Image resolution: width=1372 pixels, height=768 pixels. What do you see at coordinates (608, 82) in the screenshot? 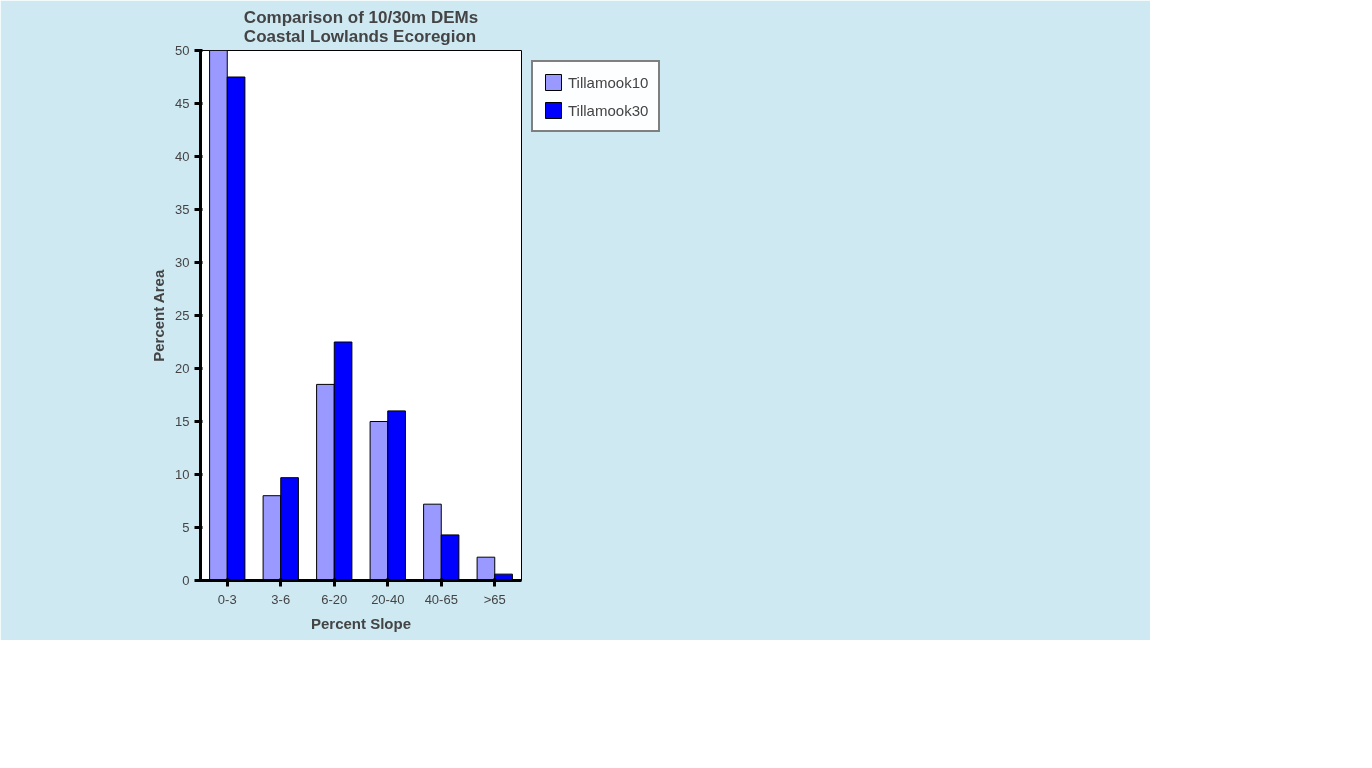
I see `legend-label: Tillamook10` at bounding box center [608, 82].